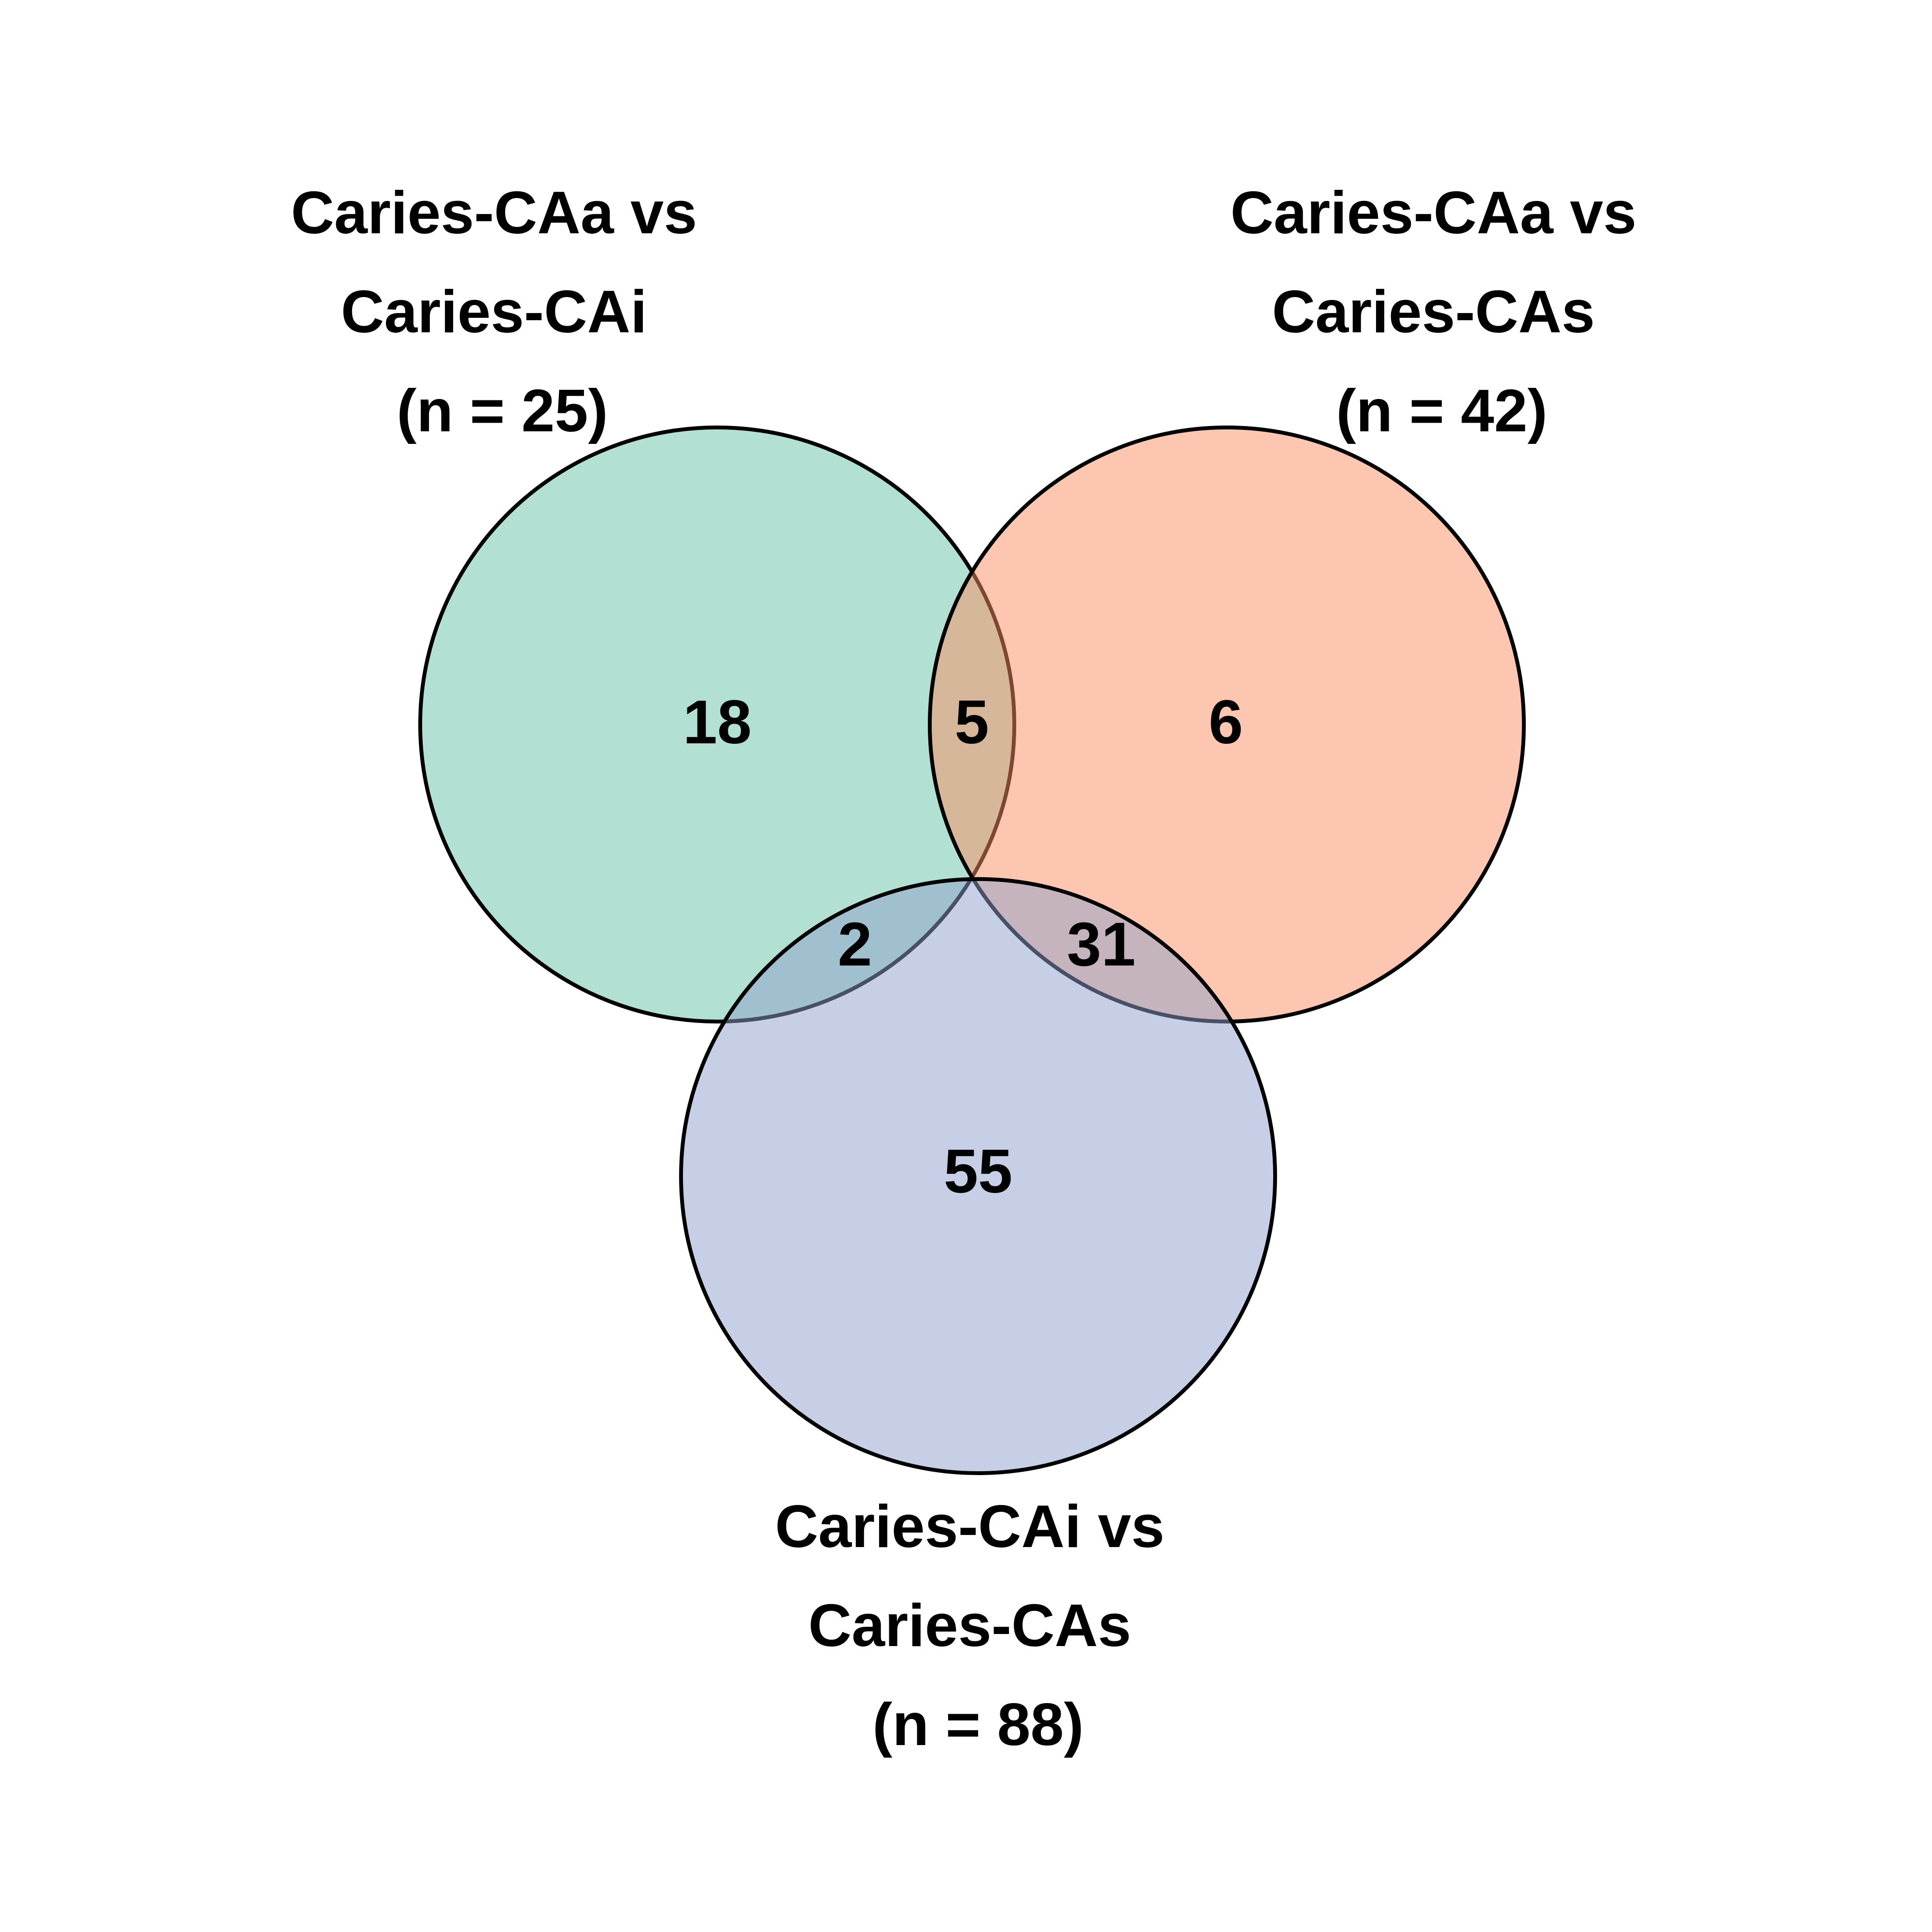 The height and width of the screenshot is (1932, 1932). I want to click on set-label-line: (n = 42), so click(1442, 411).